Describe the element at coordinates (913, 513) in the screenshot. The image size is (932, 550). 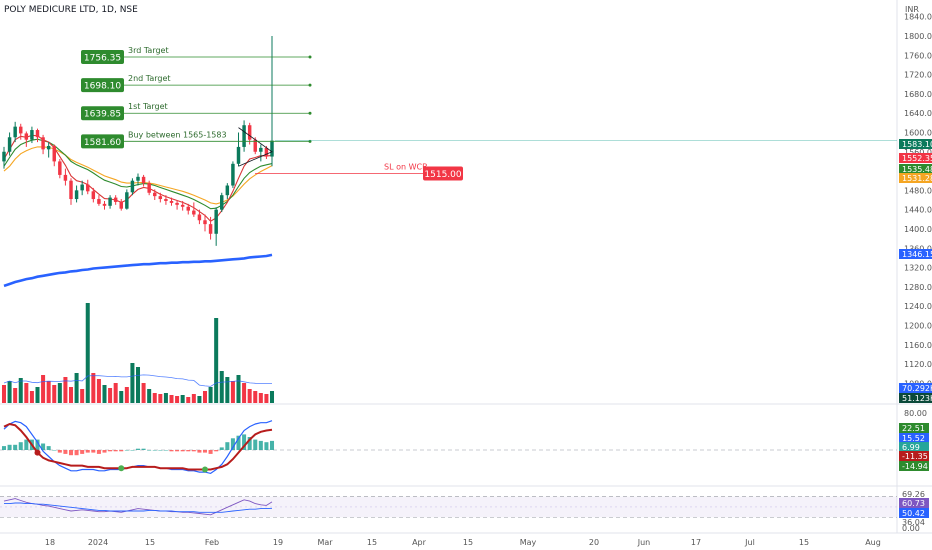
I see `rsi-badge-text: 50.42` at that location.